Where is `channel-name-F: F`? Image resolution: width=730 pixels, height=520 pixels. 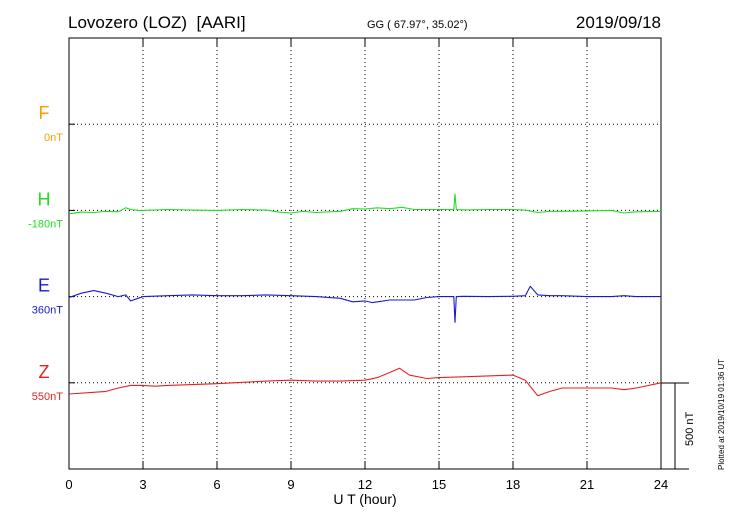
channel-name-F: F is located at coordinates (44, 113).